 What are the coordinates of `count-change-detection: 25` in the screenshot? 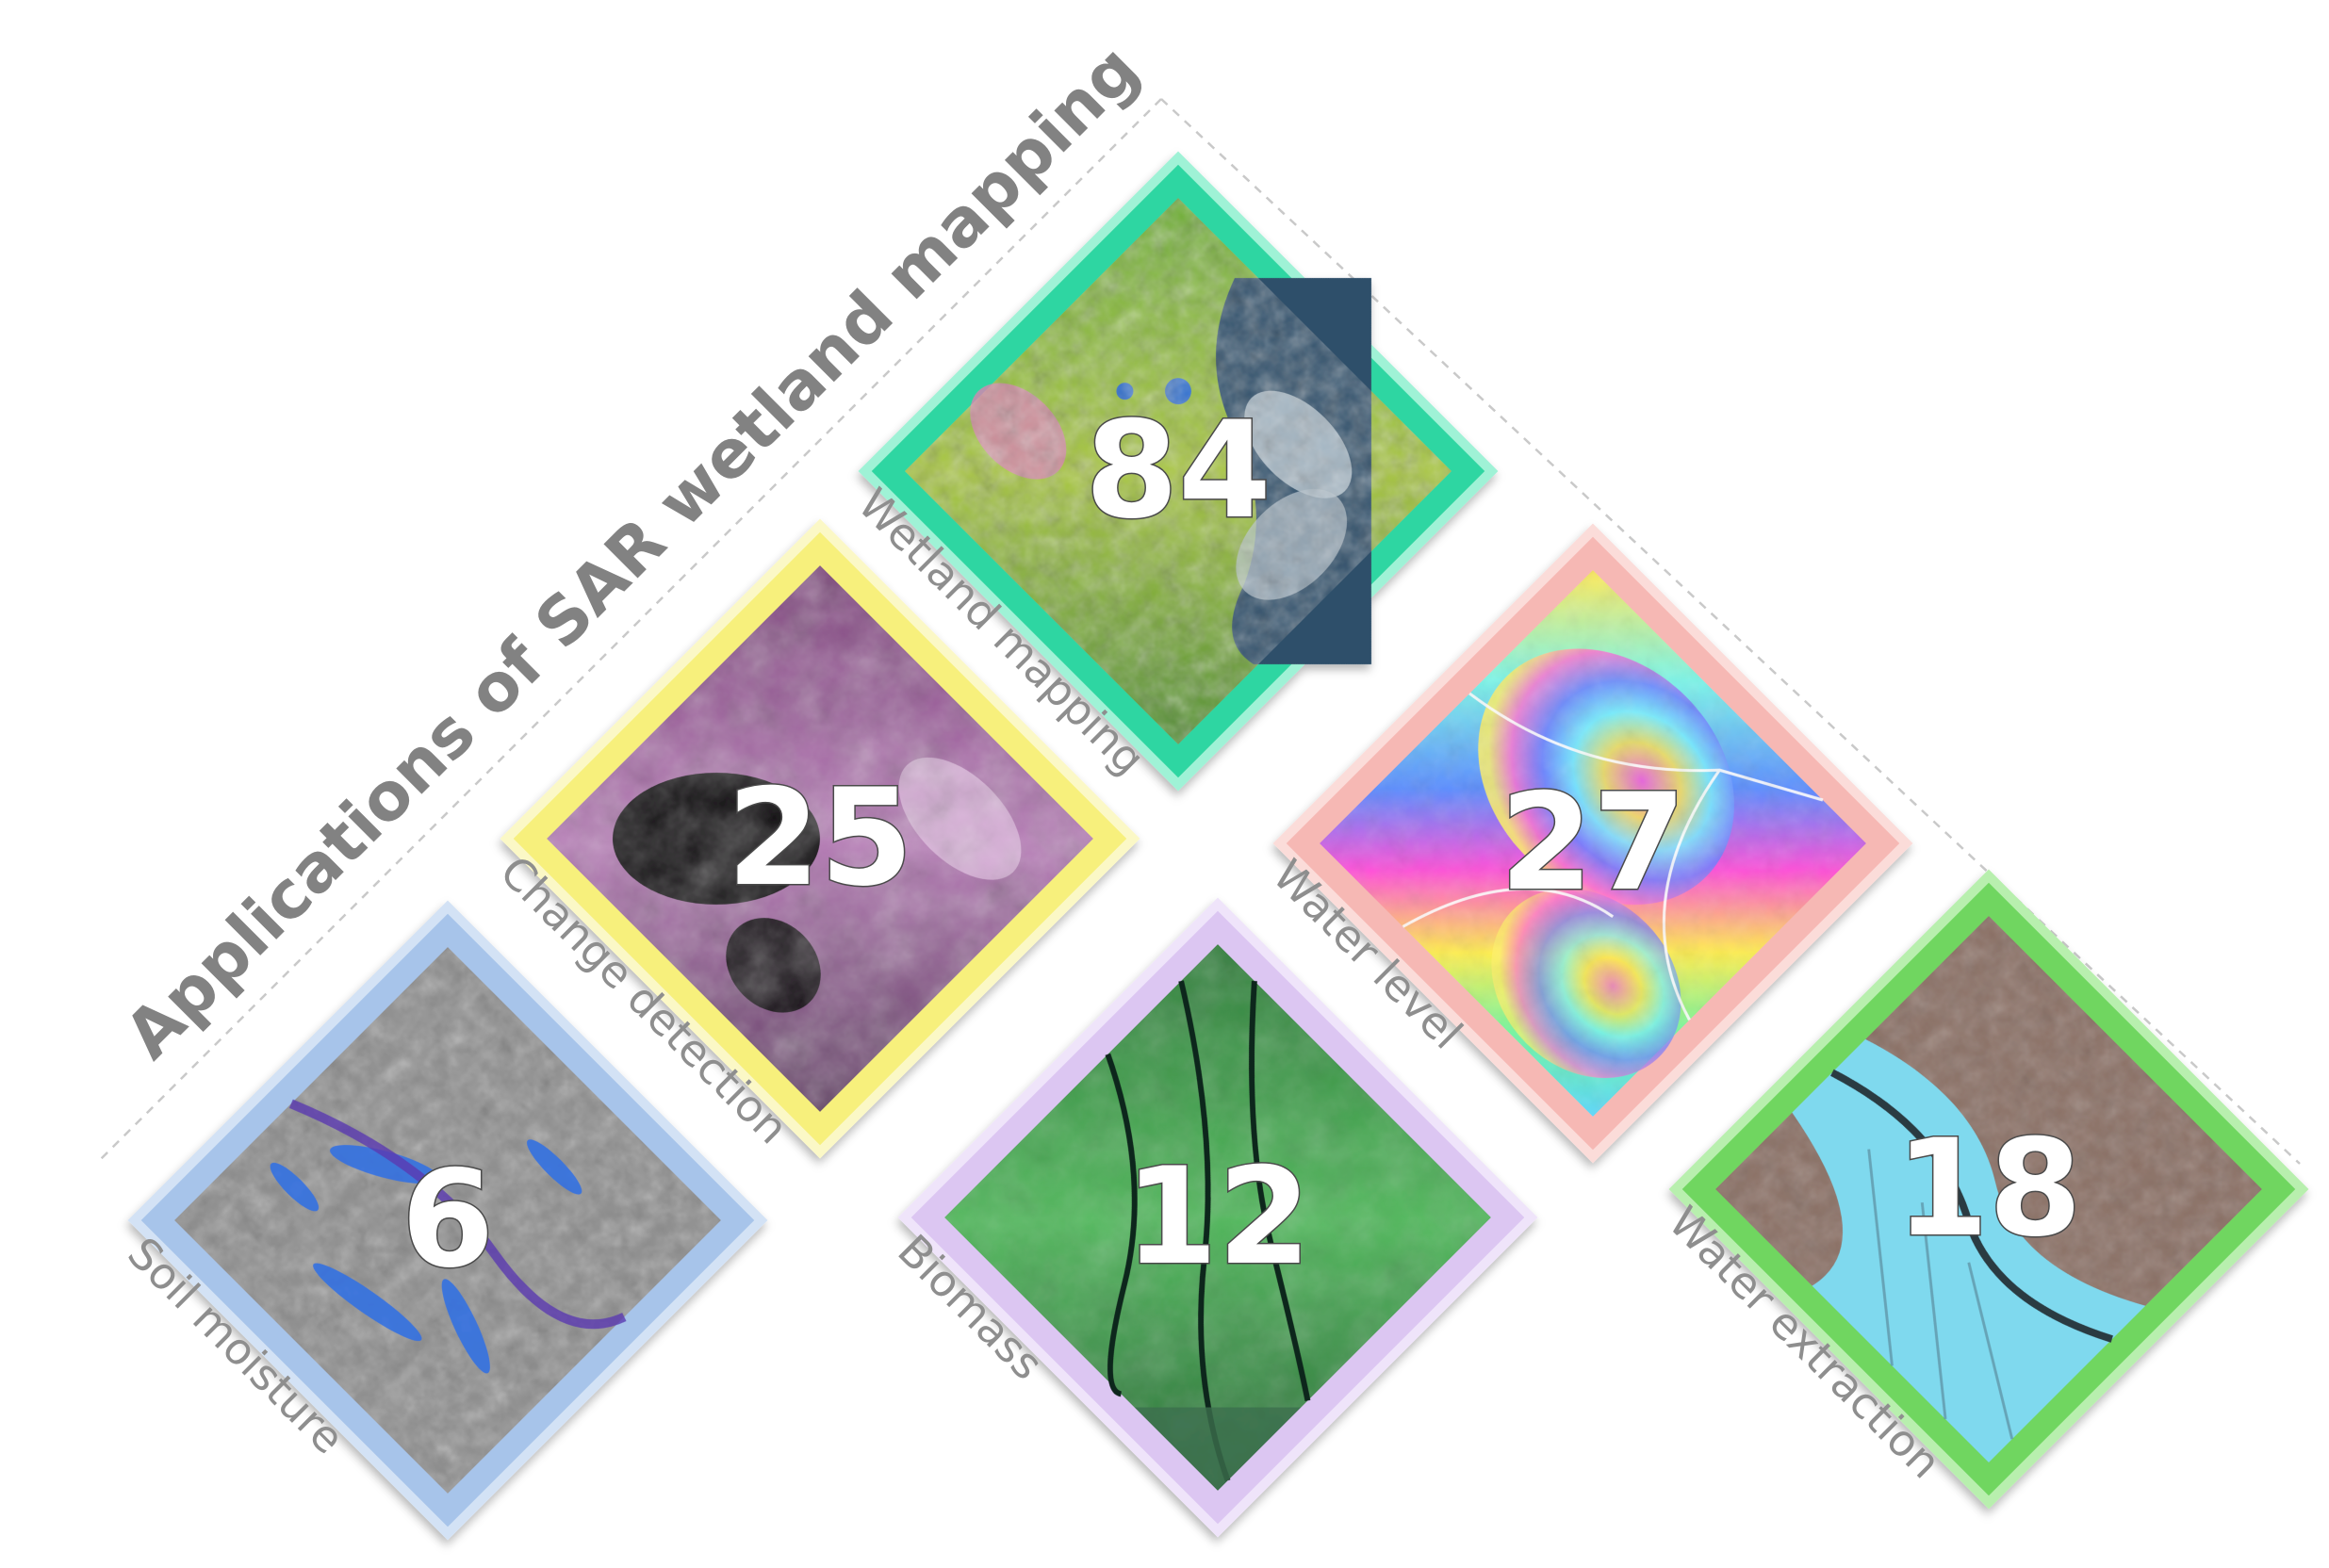 It's located at (820, 838).